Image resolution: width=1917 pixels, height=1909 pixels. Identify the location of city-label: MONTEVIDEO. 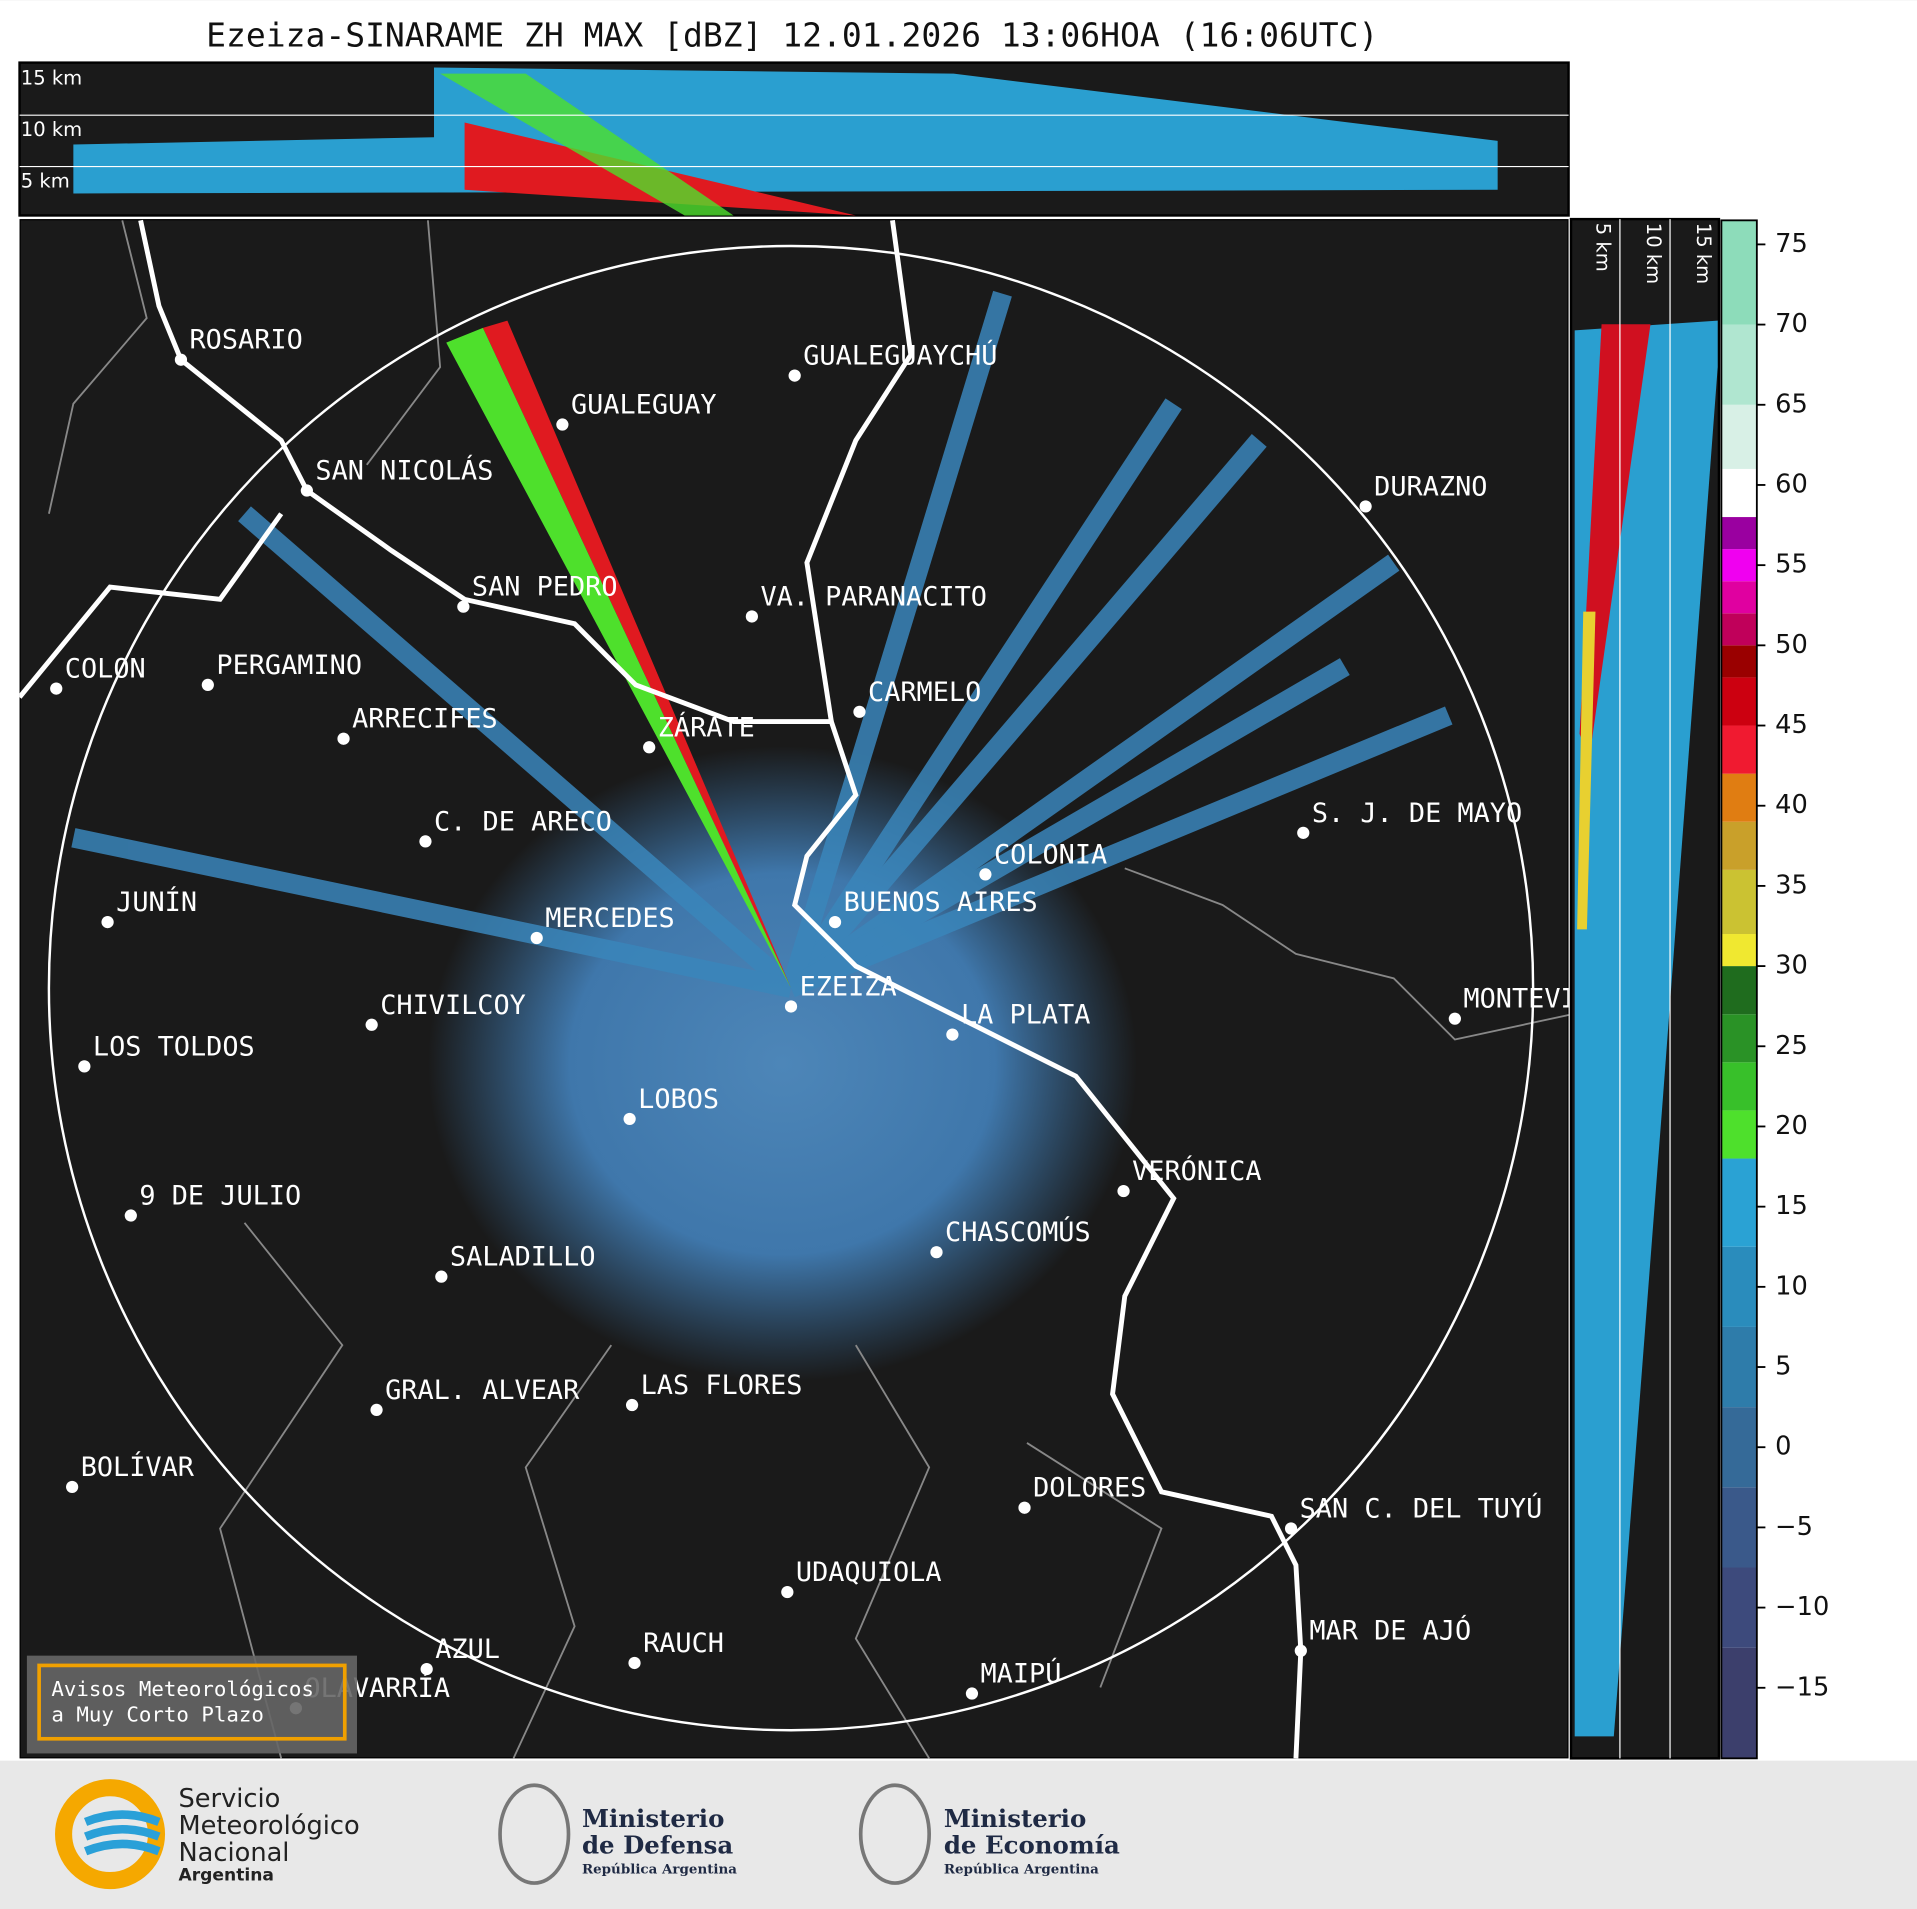
(1544, 999).